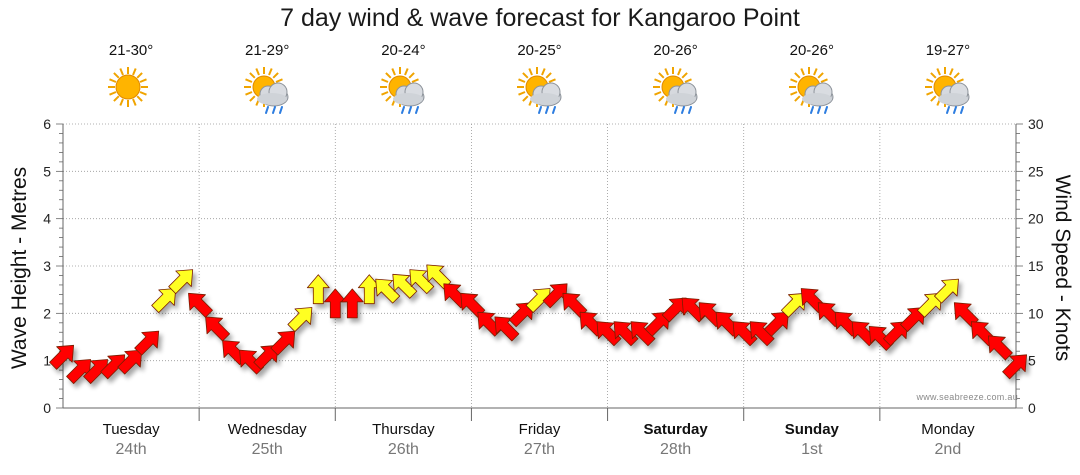 The height and width of the screenshot is (475, 1080). What do you see at coordinates (128, 87) in the screenshot?
I see `sun-icon` at bounding box center [128, 87].